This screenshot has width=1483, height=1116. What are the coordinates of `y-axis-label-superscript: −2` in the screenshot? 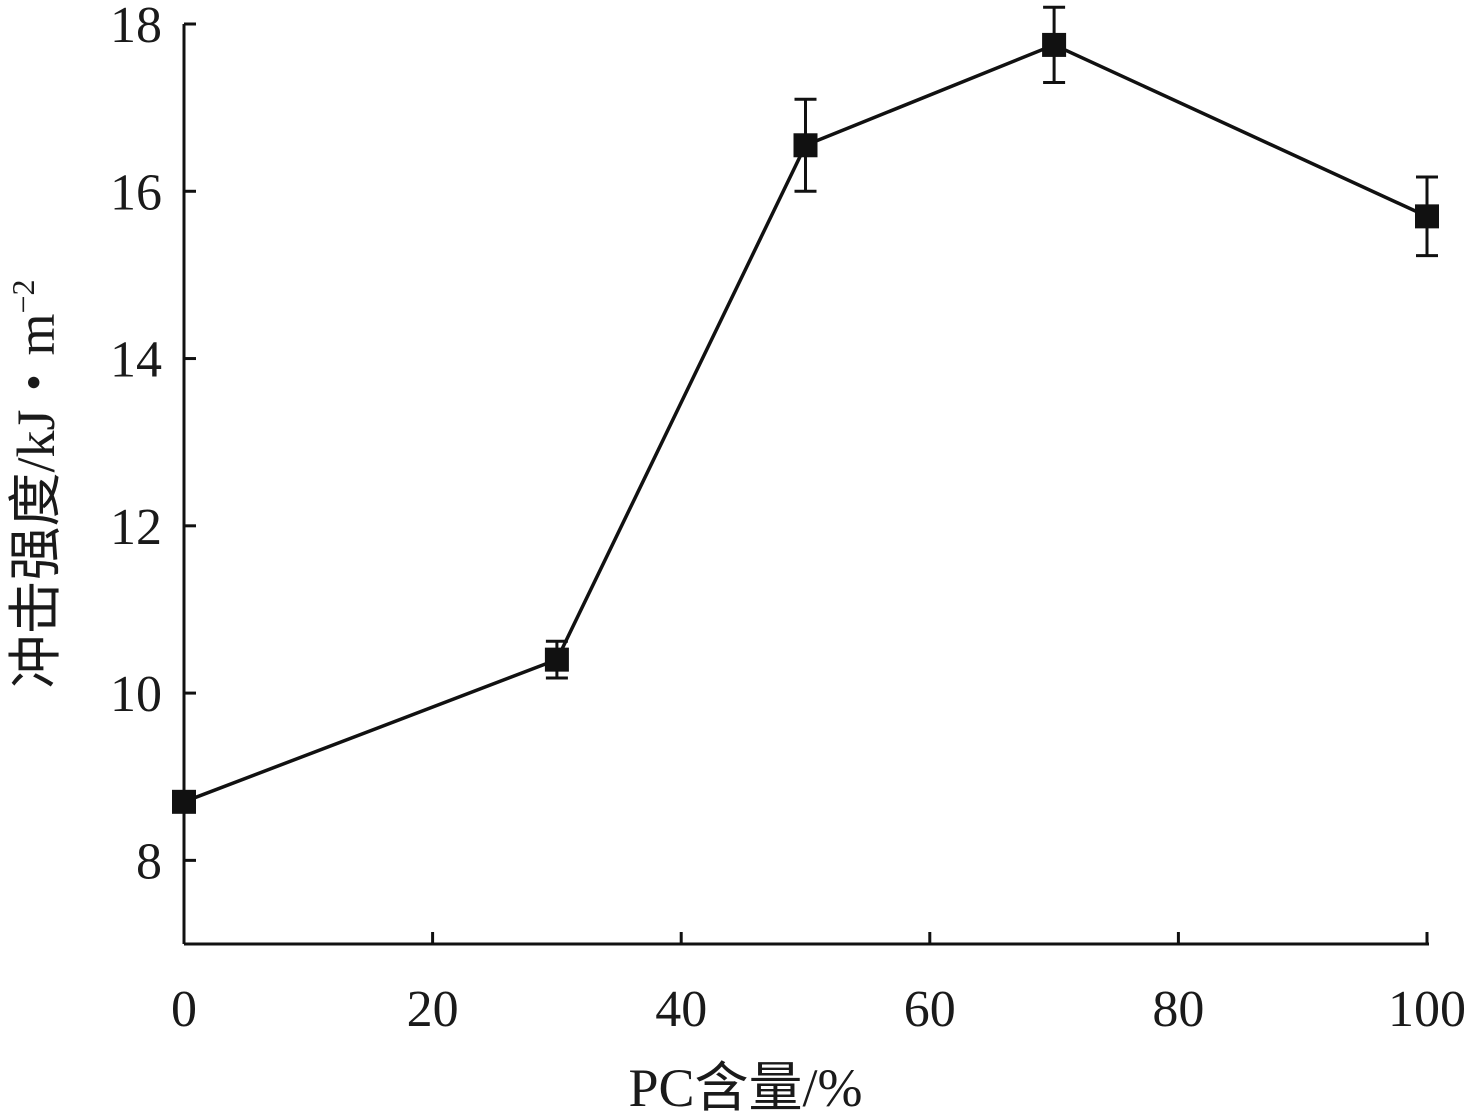 It's located at (23, 296).